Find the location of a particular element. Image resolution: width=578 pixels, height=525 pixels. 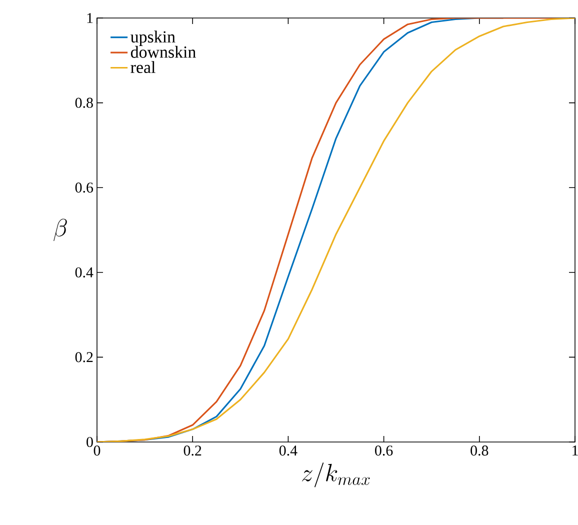

x-axis-title: $z/k_{max}$ is located at coordinates (336, 475).